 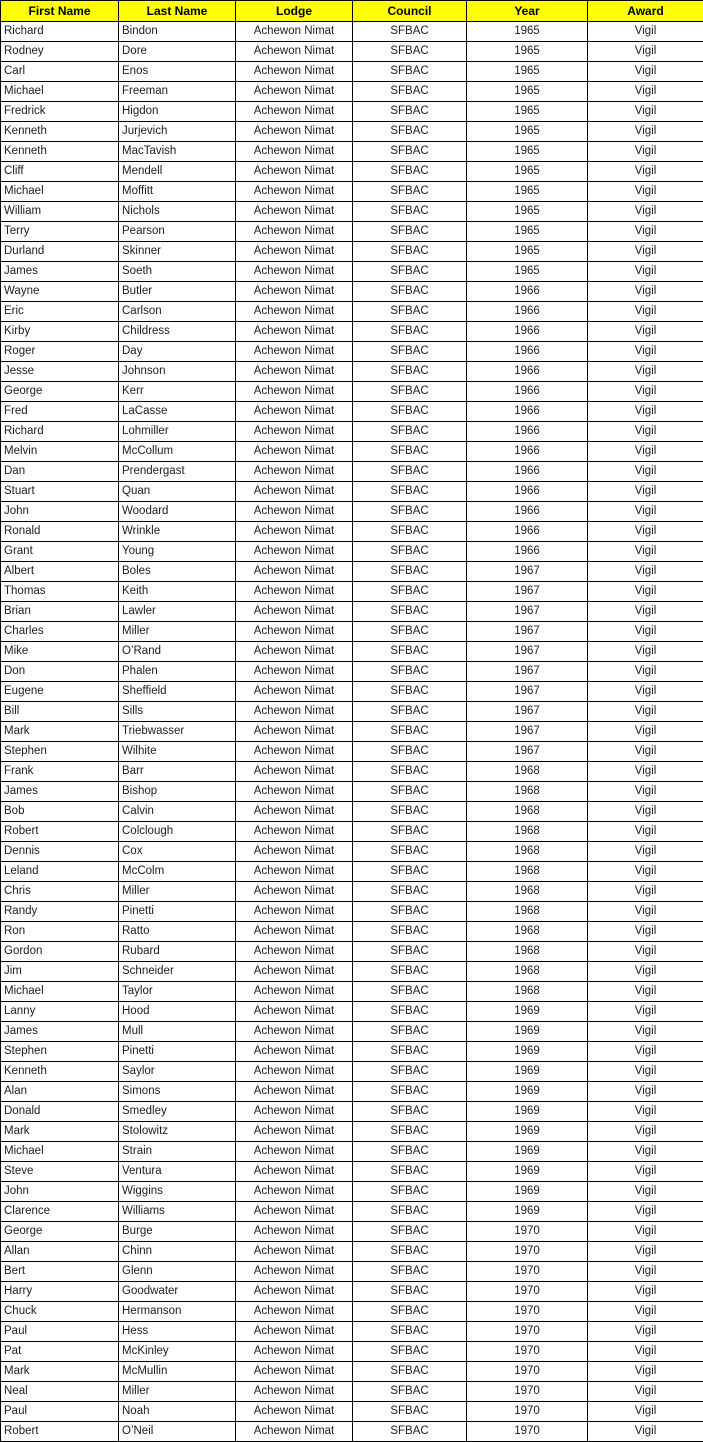 What do you see at coordinates (60, 1352) in the screenshot?
I see `cell-first-name: Pat` at bounding box center [60, 1352].